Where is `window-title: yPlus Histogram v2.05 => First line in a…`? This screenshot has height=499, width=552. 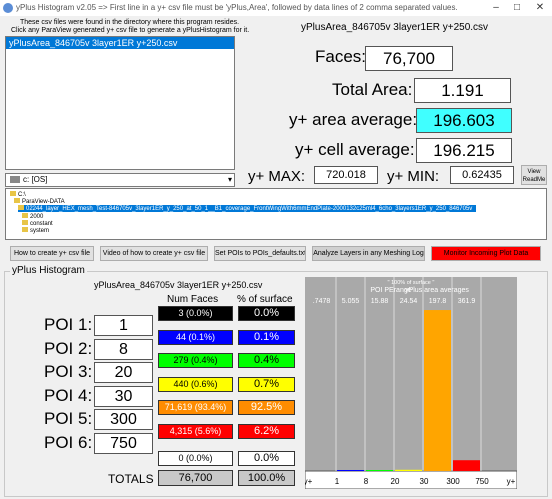 window-title: yPlus Histogram v2.05 => First line in a… is located at coordinates (237, 7).